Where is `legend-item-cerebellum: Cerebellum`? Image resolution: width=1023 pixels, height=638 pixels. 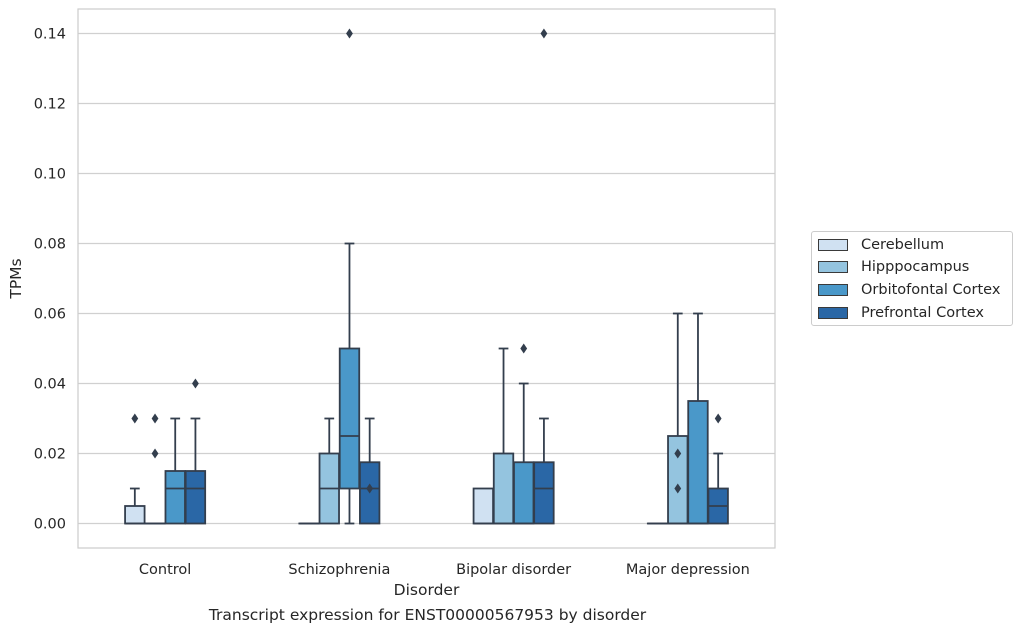
legend-item-cerebellum: Cerebellum is located at coordinates (881, 245).